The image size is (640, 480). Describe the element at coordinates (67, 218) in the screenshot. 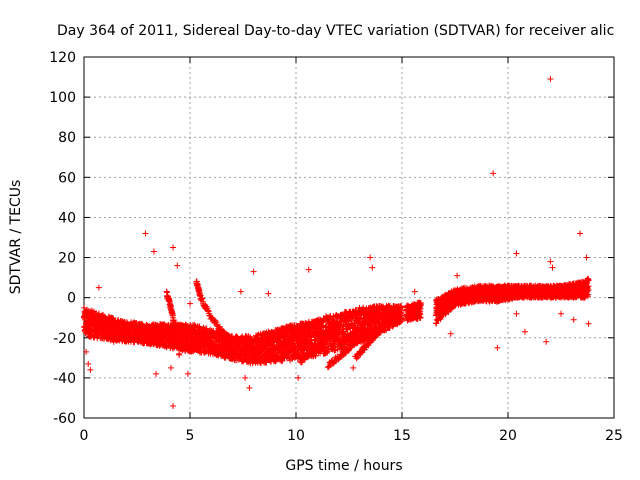

I see `y-tick-label: 40` at that location.